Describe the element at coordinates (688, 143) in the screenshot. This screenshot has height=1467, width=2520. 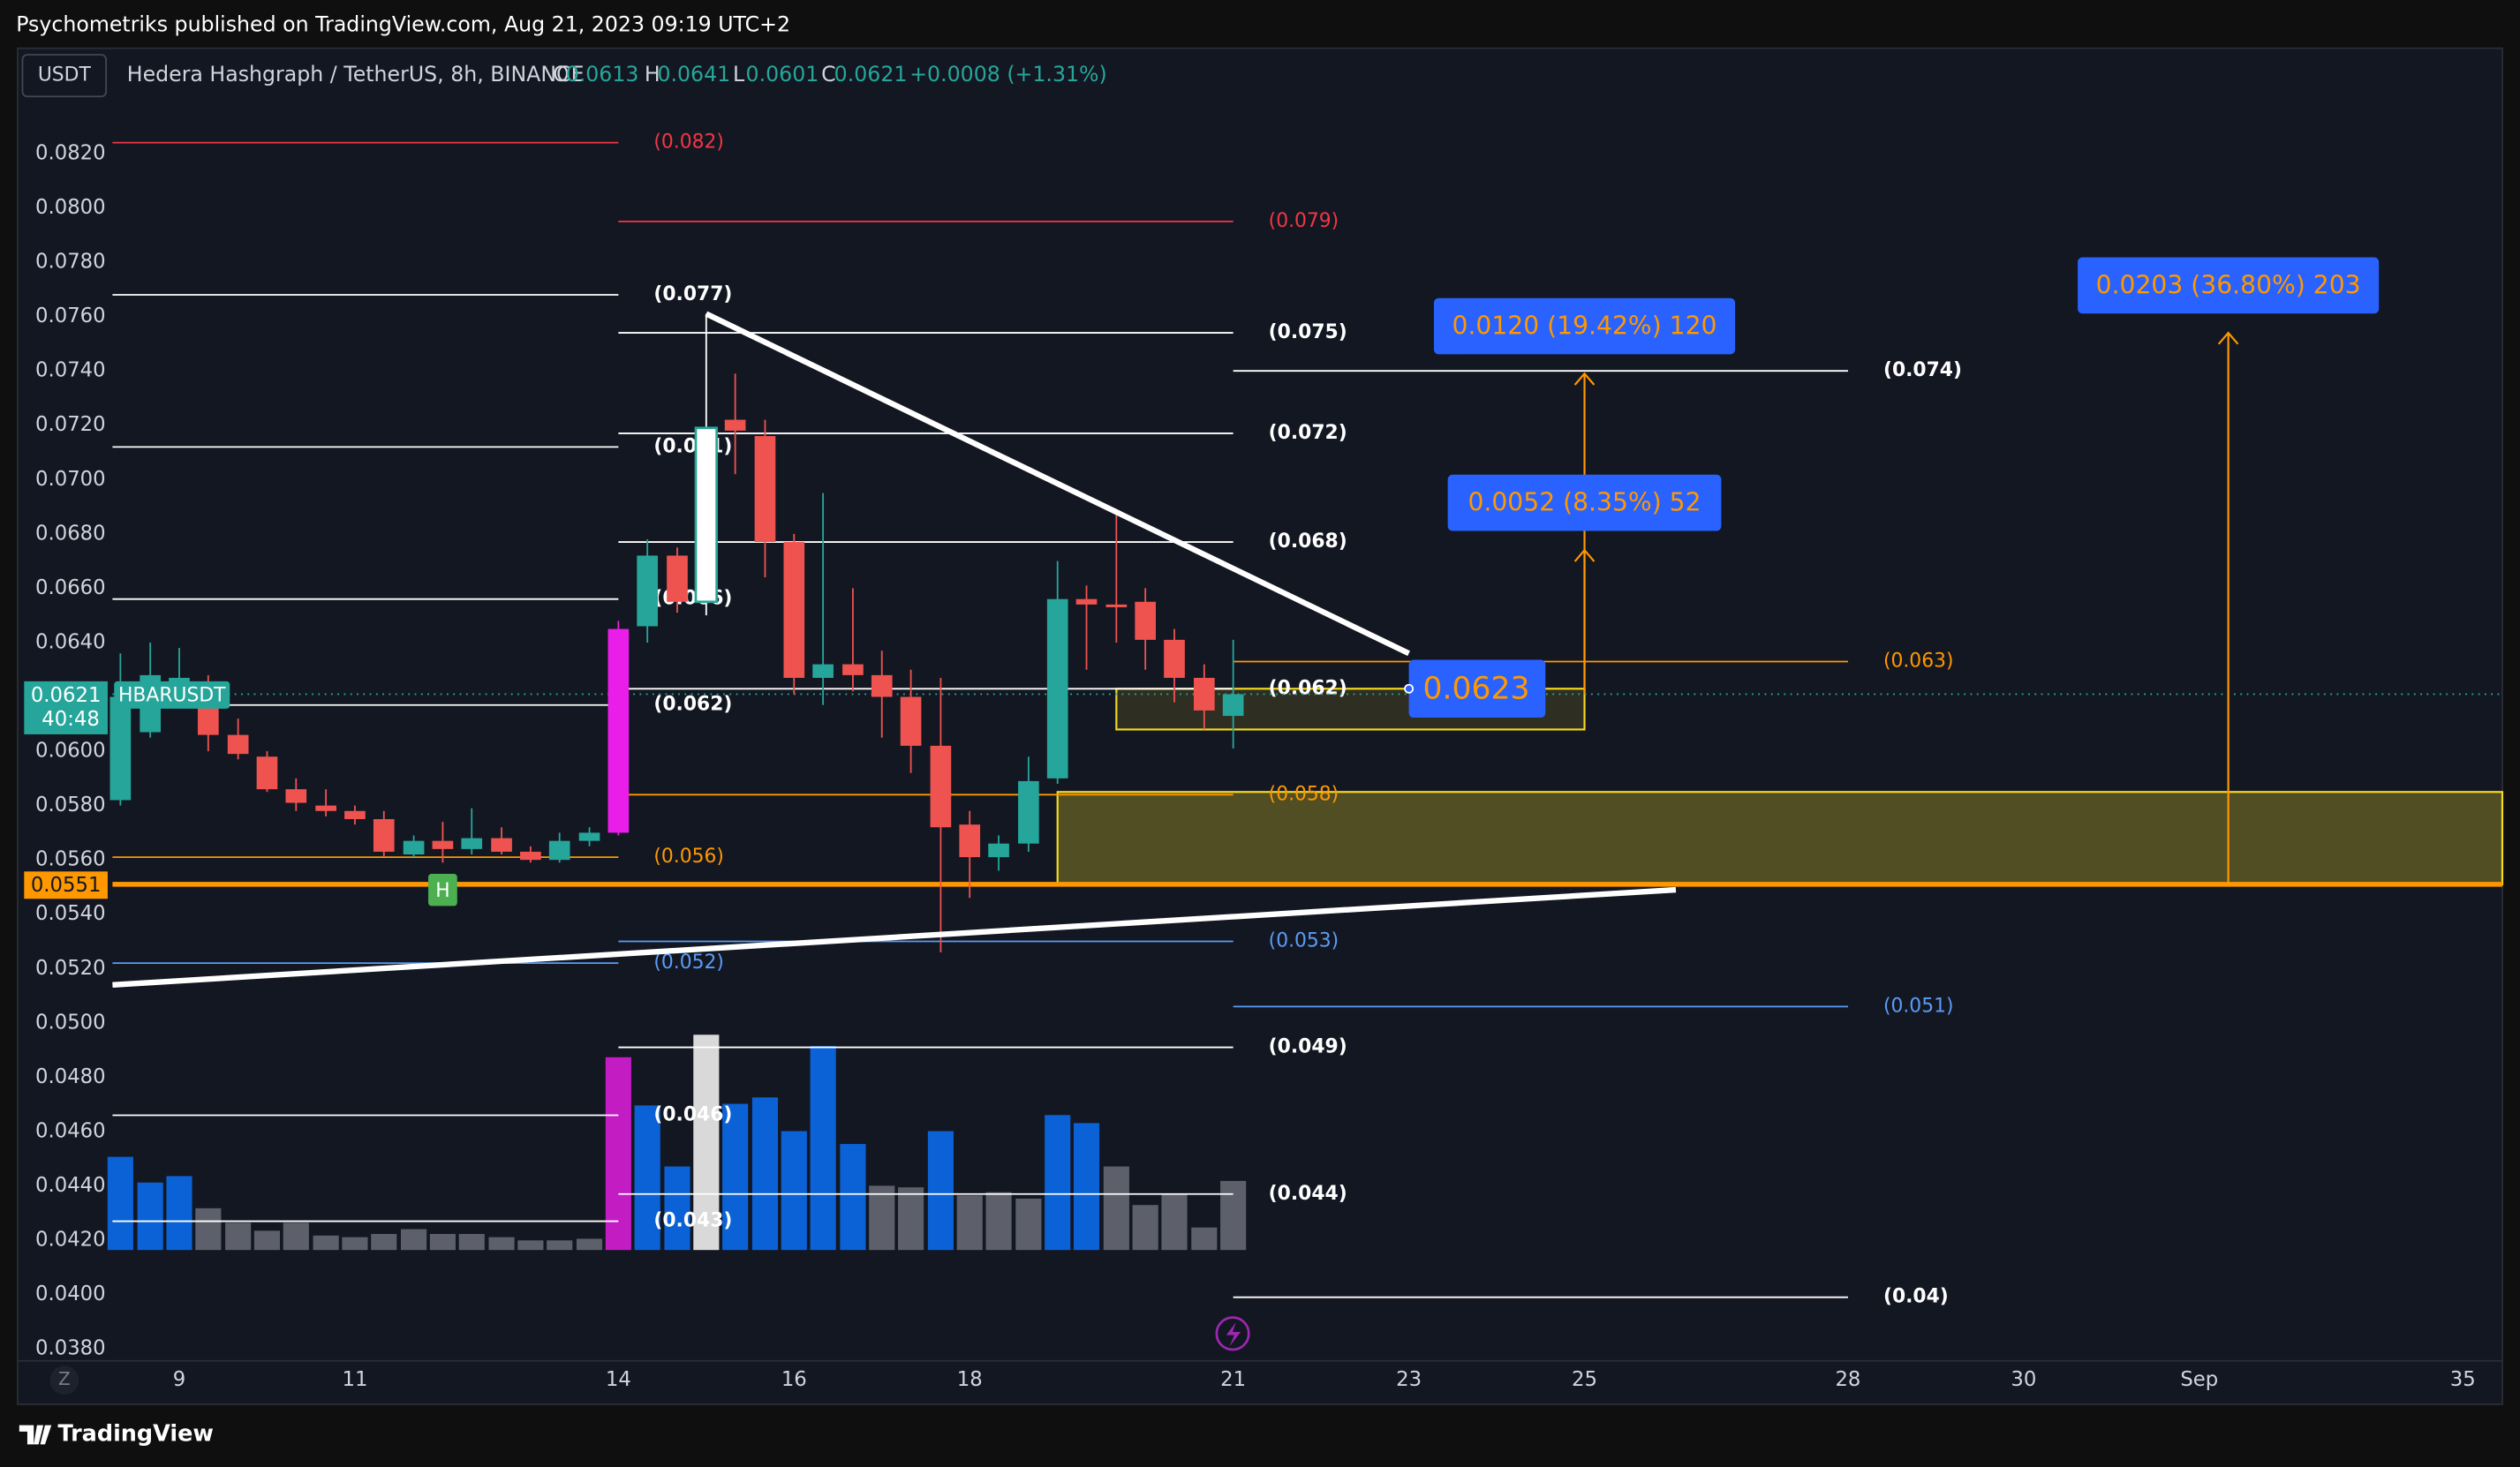
I see `level-label: (0.082)` at that location.